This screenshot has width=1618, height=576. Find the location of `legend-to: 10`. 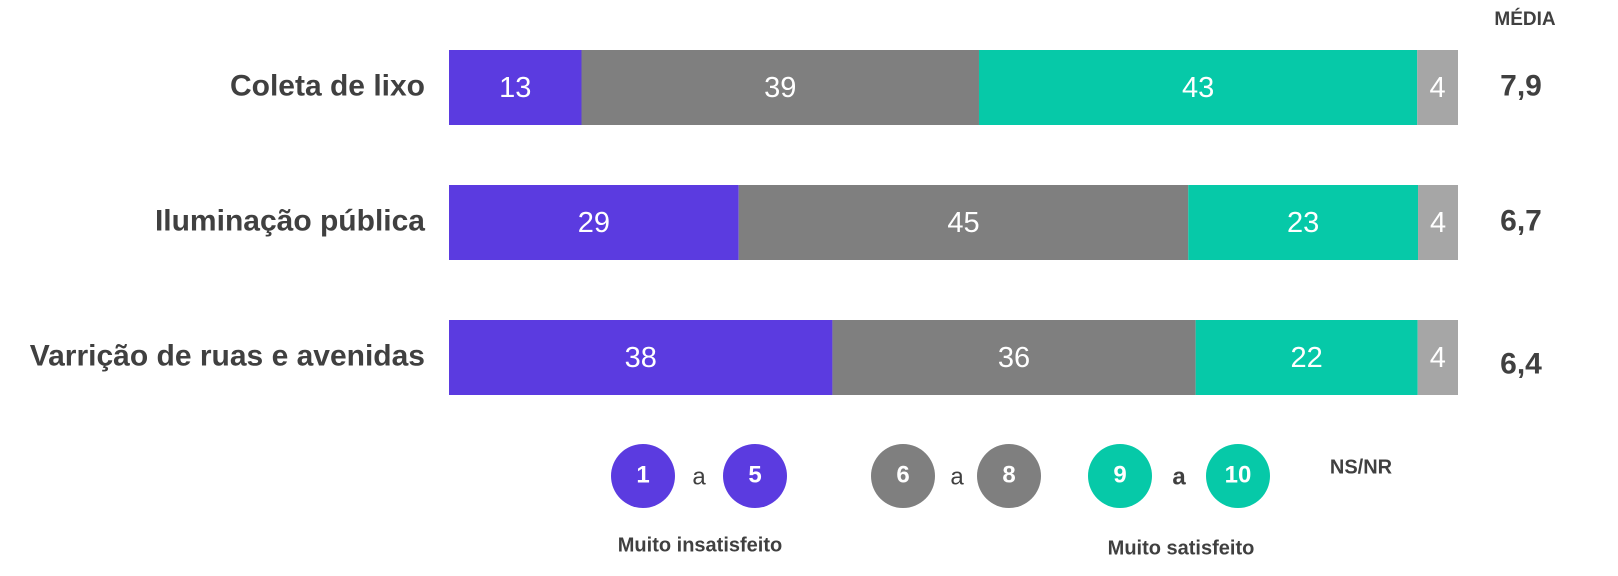

legend-to: 10 is located at coordinates (1238, 474).